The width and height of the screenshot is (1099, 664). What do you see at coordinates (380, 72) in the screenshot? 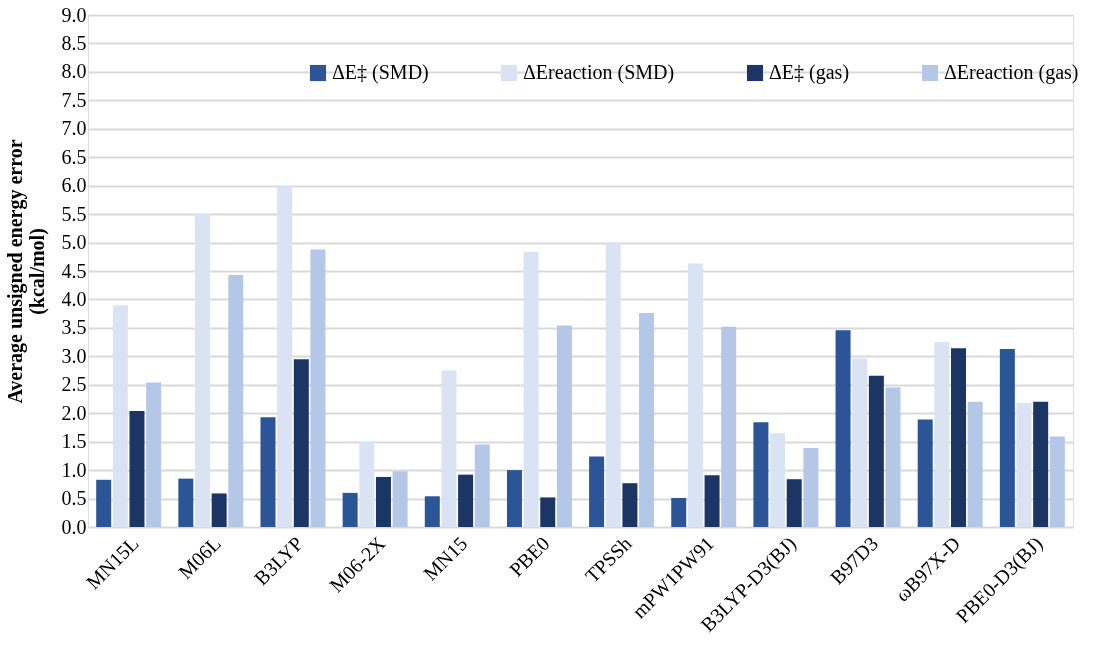
I see `legend-label: ΔE‡ (SMD)` at bounding box center [380, 72].